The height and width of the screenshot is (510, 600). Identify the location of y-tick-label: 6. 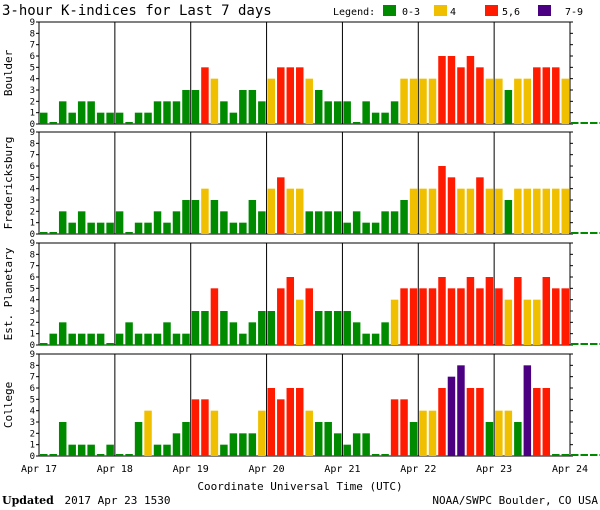
(32, 57).